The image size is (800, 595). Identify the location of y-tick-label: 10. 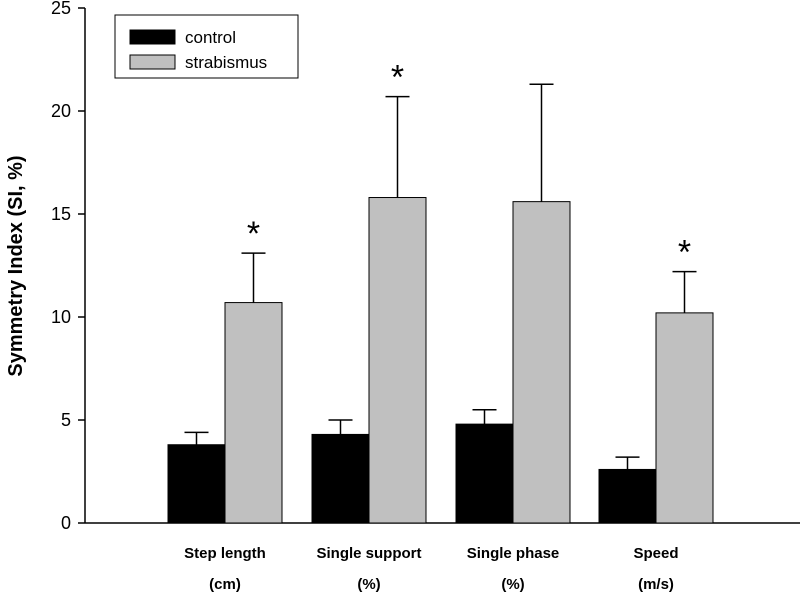
(61, 317).